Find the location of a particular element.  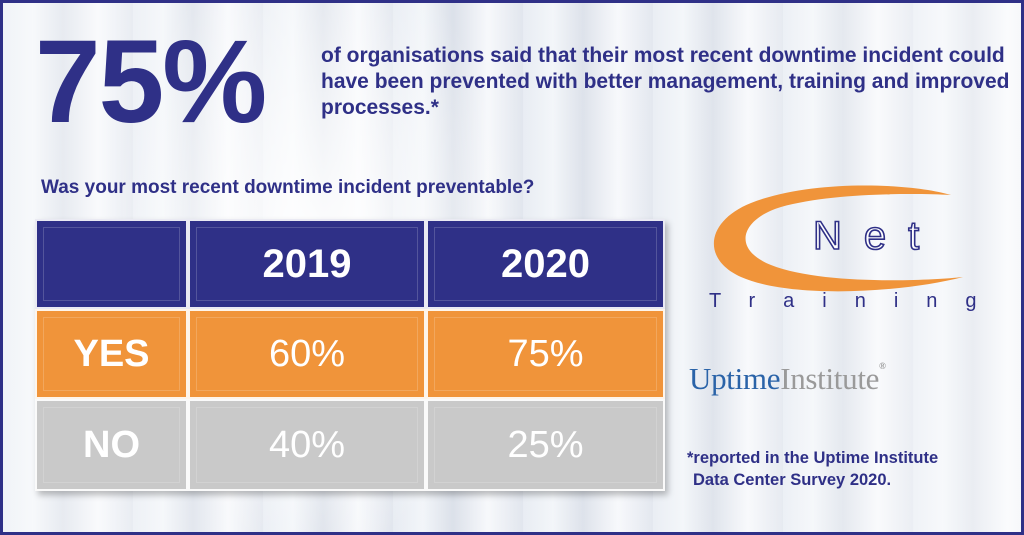

institute-word: Institute is located at coordinates (830, 378).